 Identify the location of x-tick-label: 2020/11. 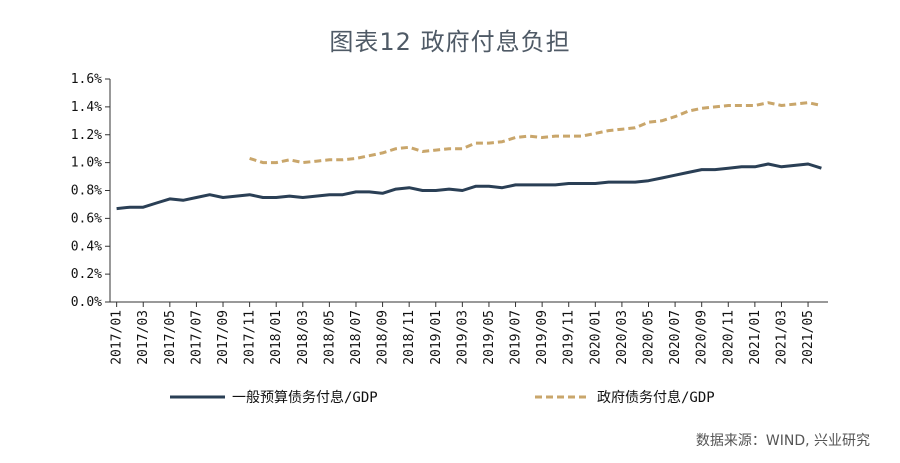
(728, 337).